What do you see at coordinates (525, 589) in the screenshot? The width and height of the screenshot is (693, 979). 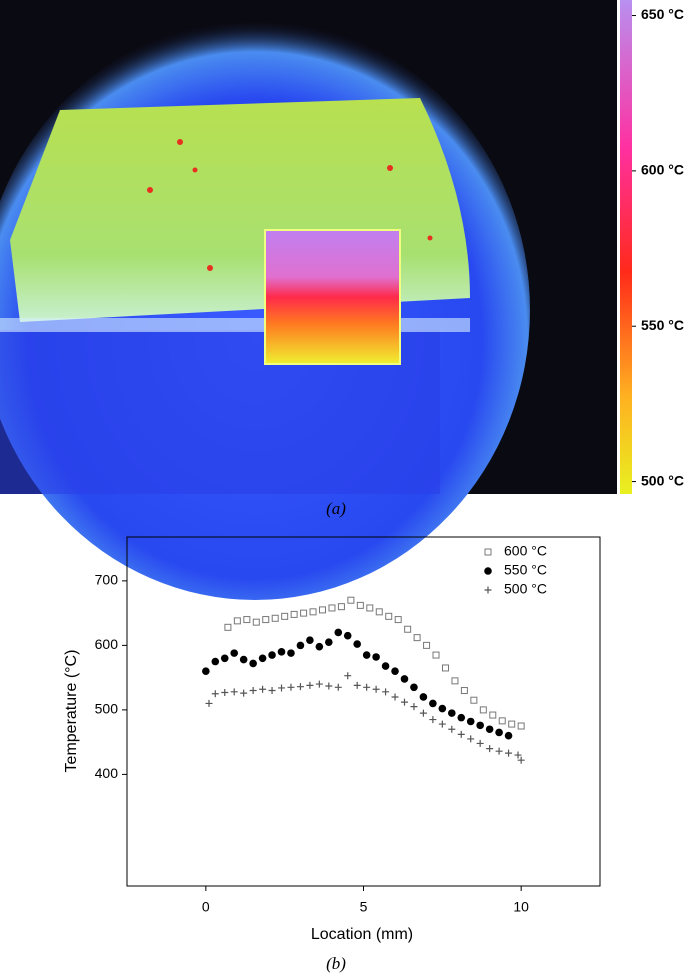 I see `legend-label: 500 °C` at bounding box center [525, 589].